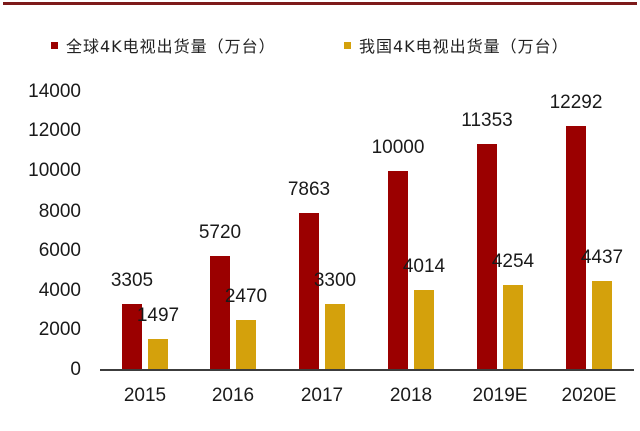 Image resolution: width=640 pixels, height=431 pixels. I want to click on x-tick-label: 2020E, so click(589, 395).